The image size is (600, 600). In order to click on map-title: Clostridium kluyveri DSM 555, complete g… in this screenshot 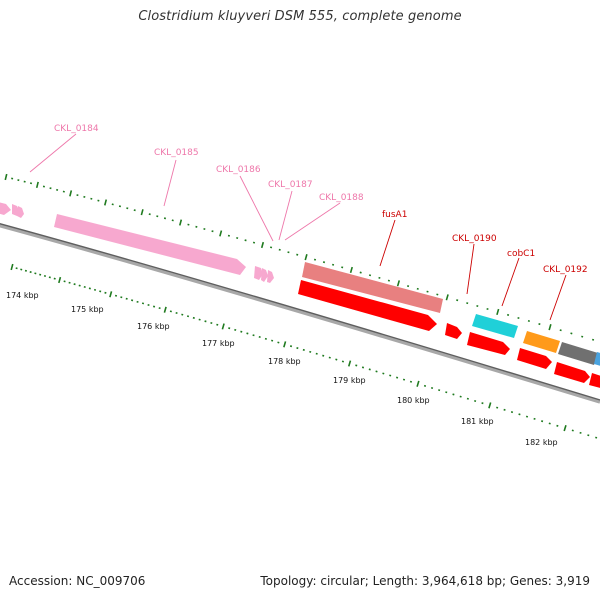, I will do `click(300, 16)`.